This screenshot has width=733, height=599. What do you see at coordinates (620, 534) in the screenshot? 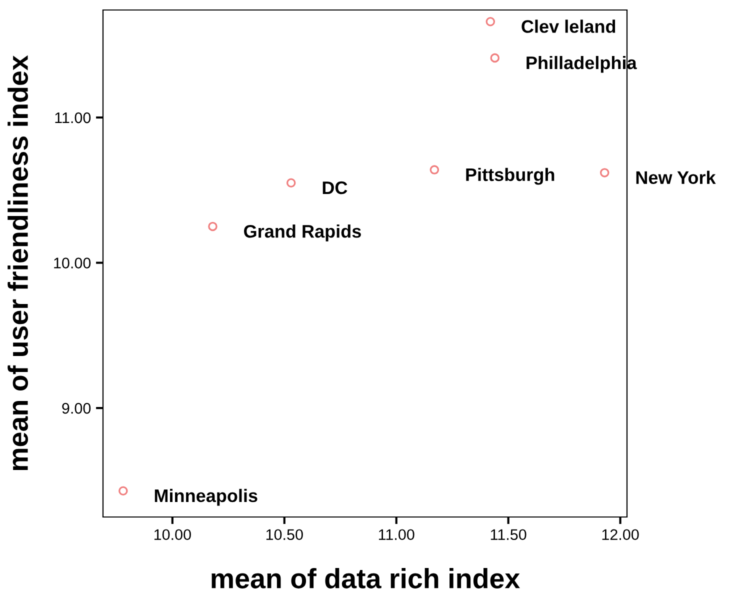
I see `x-tick-label: 12.00` at bounding box center [620, 534].